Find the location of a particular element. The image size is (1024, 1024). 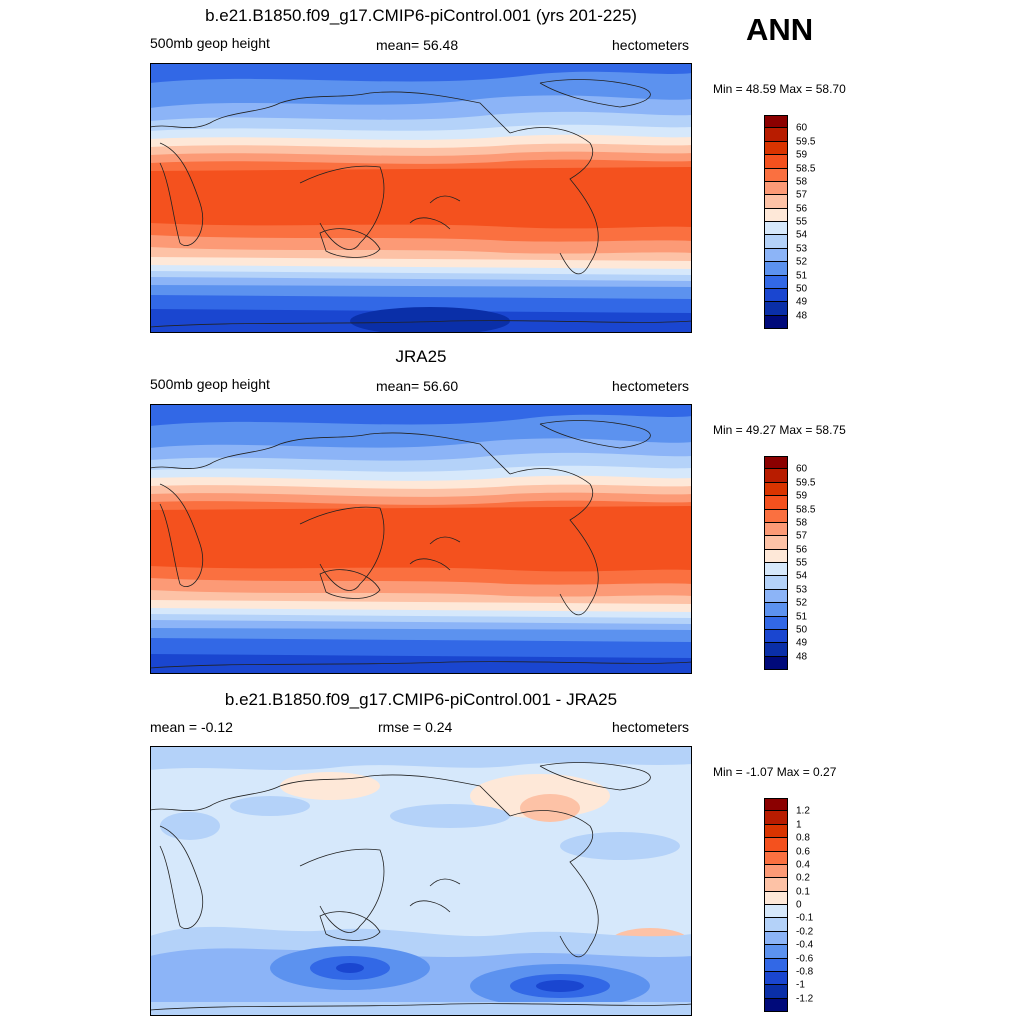

panel-1-mean: mean= 56.48 is located at coordinates (417, 45).